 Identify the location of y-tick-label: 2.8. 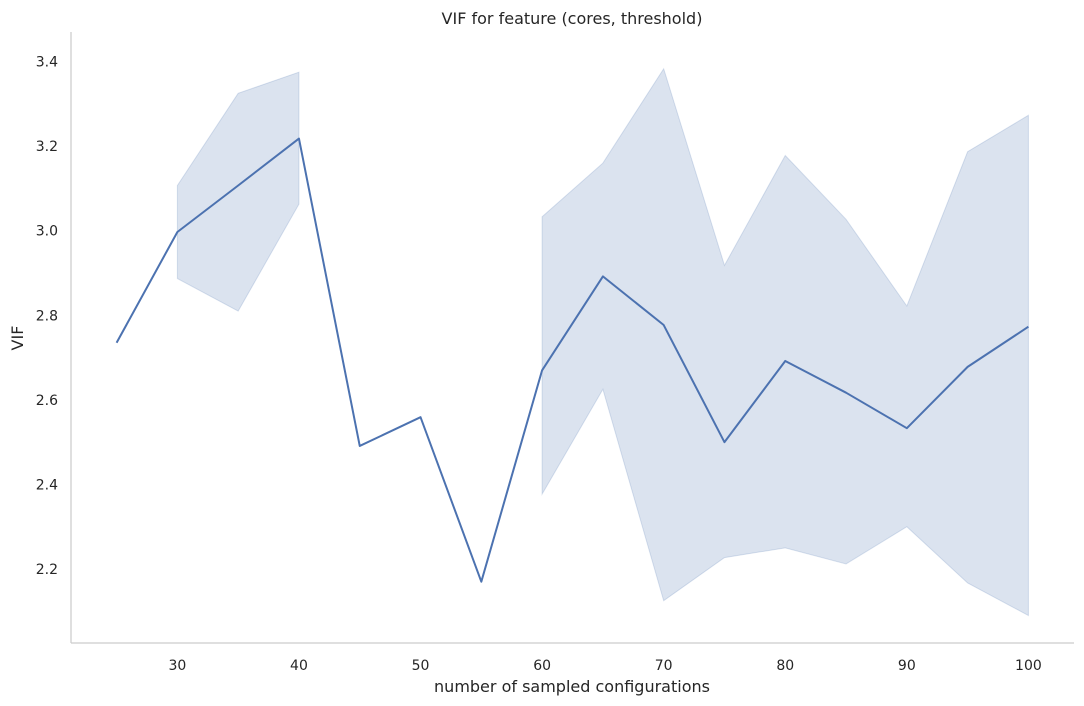
(47, 316).